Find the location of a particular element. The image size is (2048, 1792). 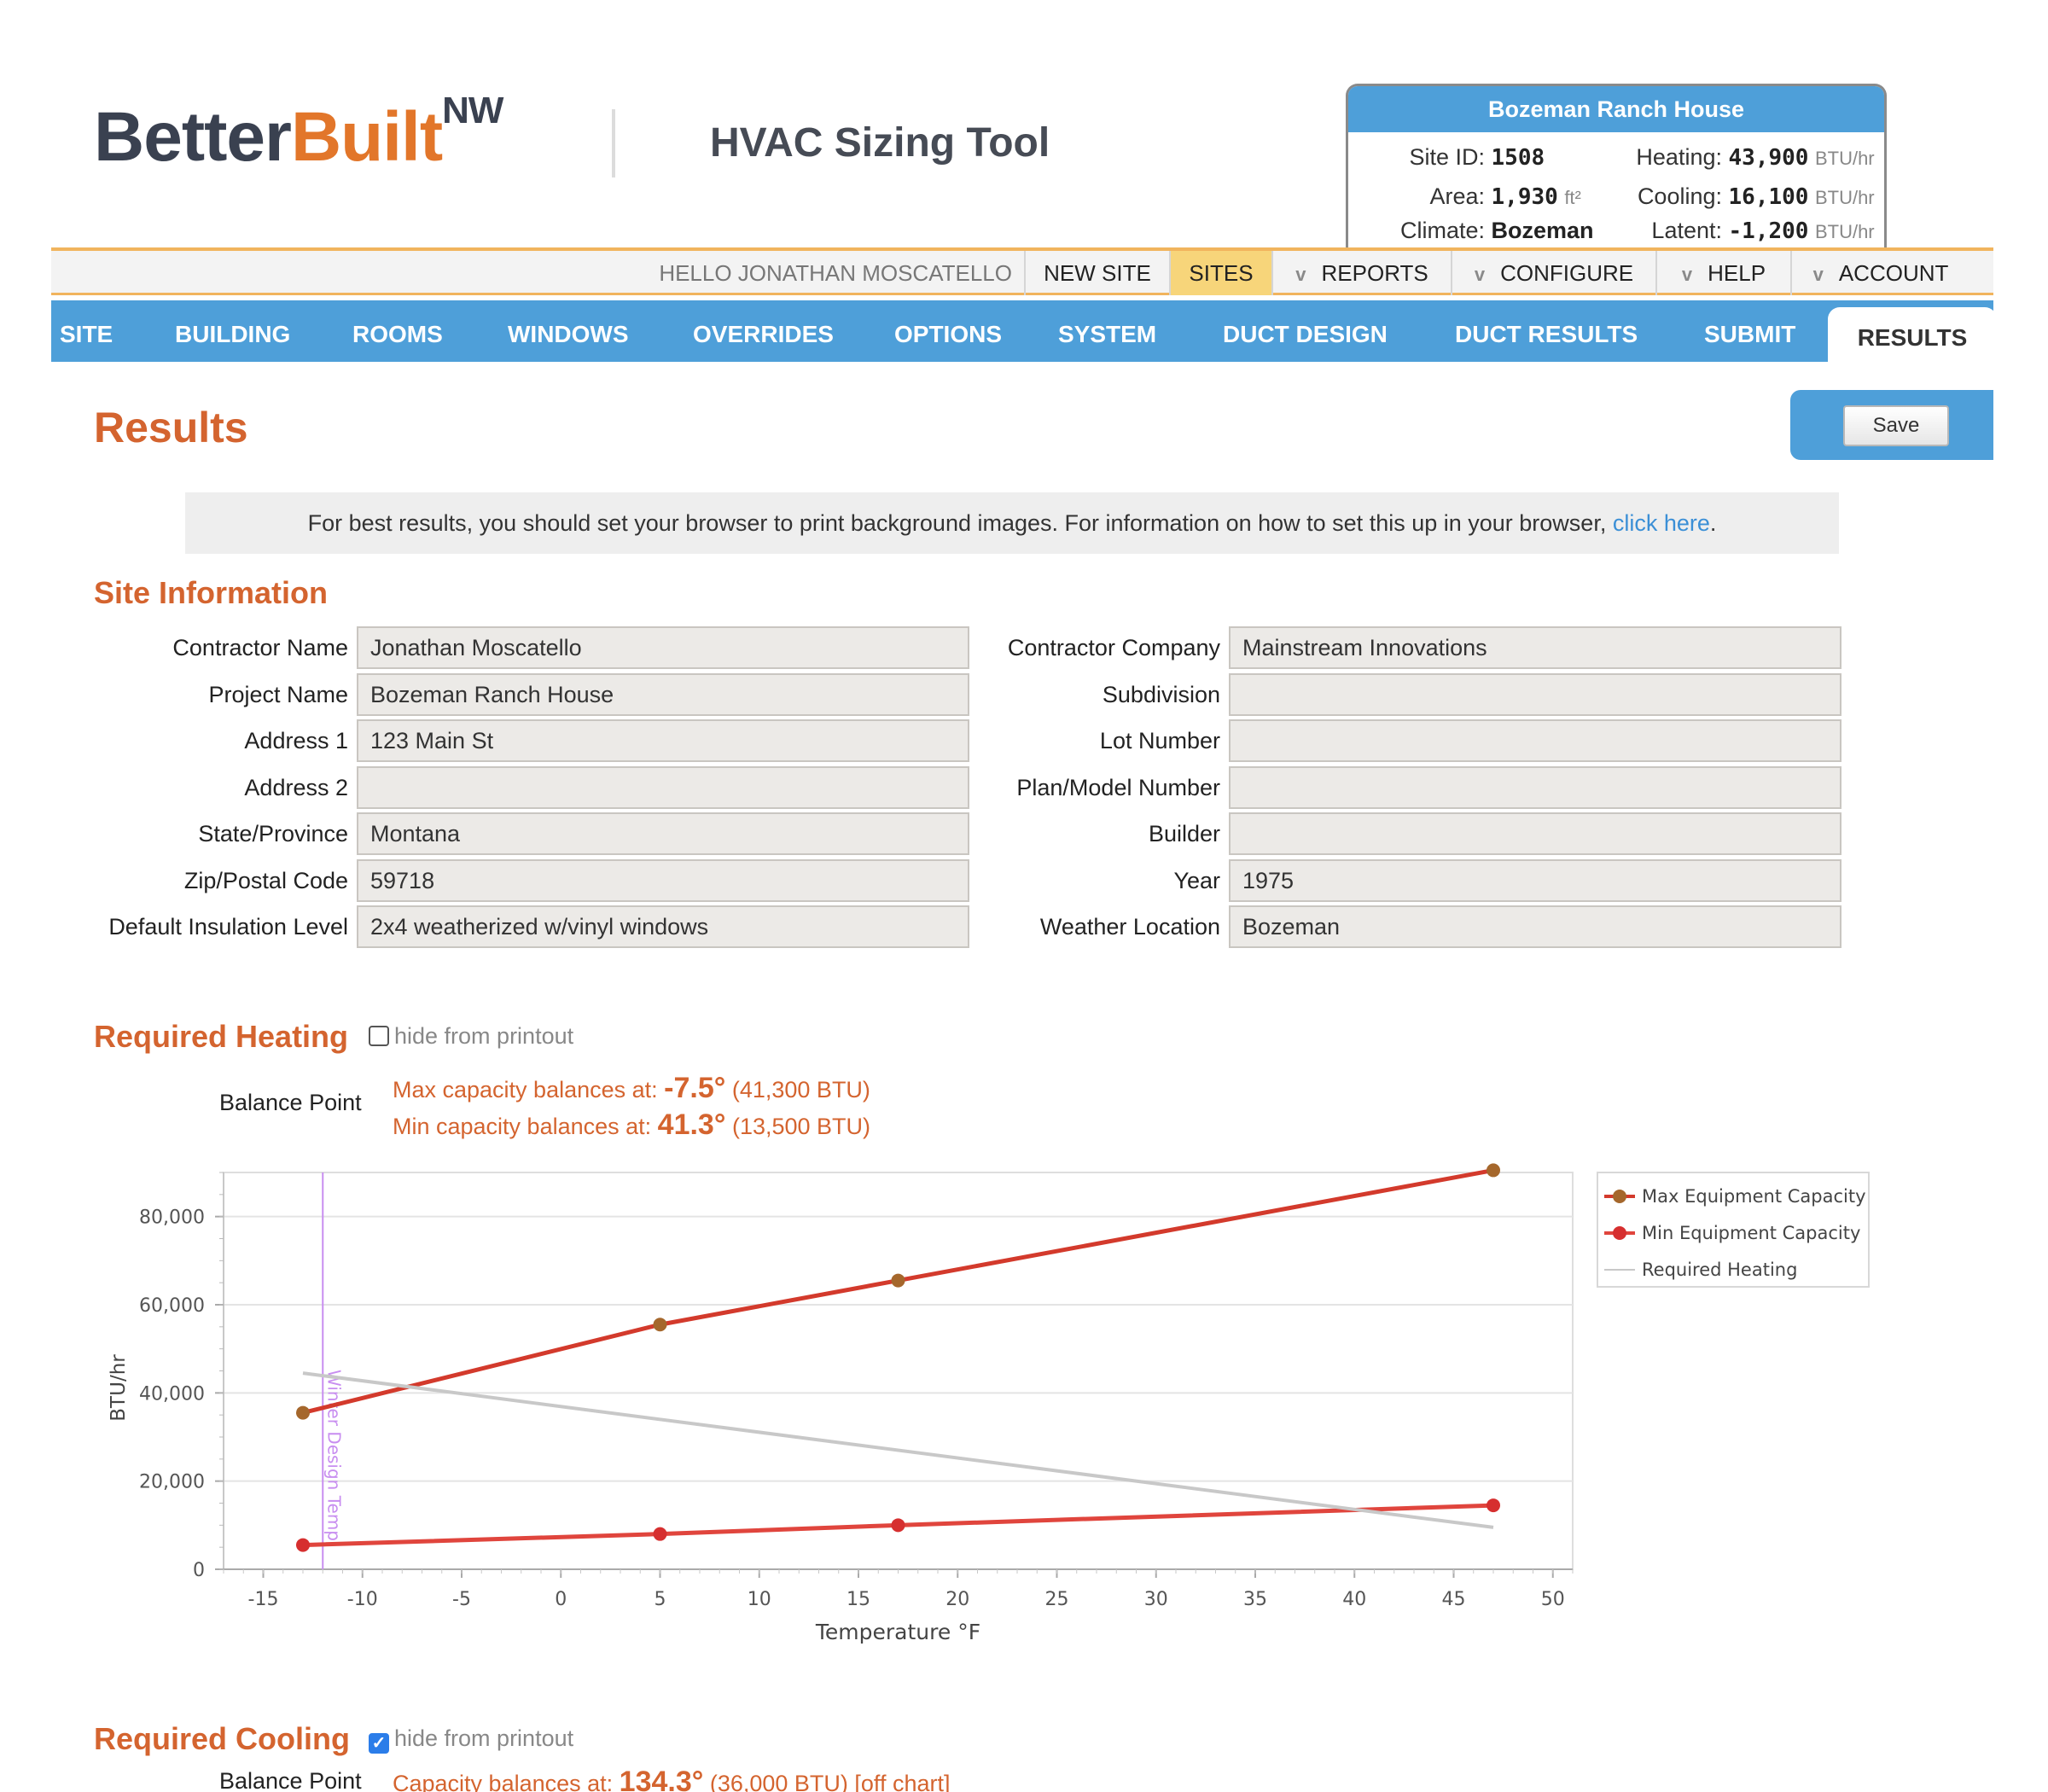

save-button: Save is located at coordinates (1896, 425).